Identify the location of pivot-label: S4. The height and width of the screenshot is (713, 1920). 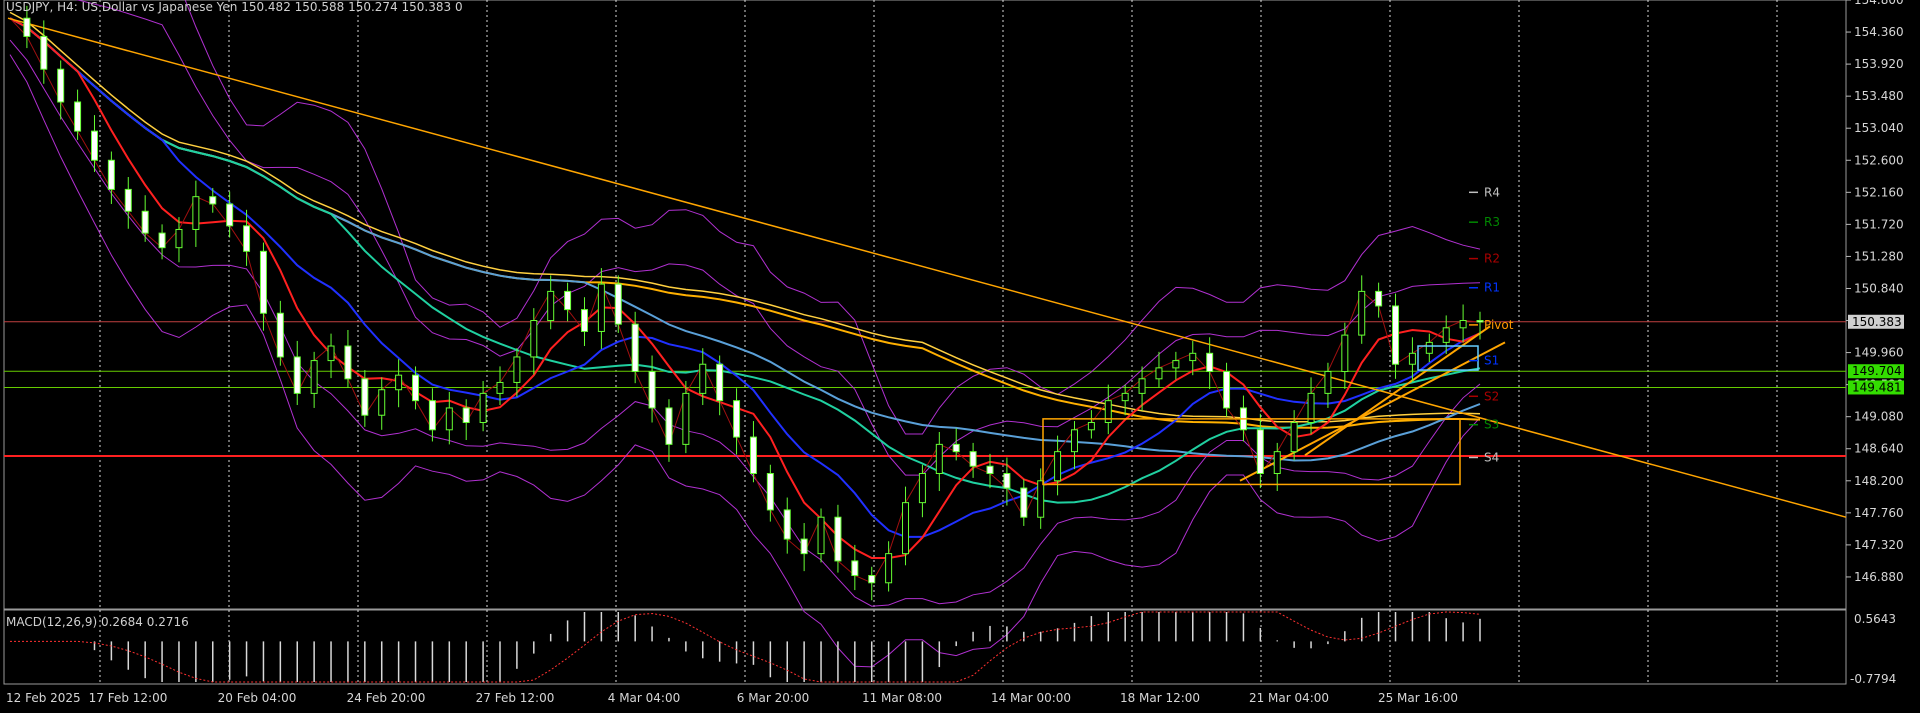
(1491, 457).